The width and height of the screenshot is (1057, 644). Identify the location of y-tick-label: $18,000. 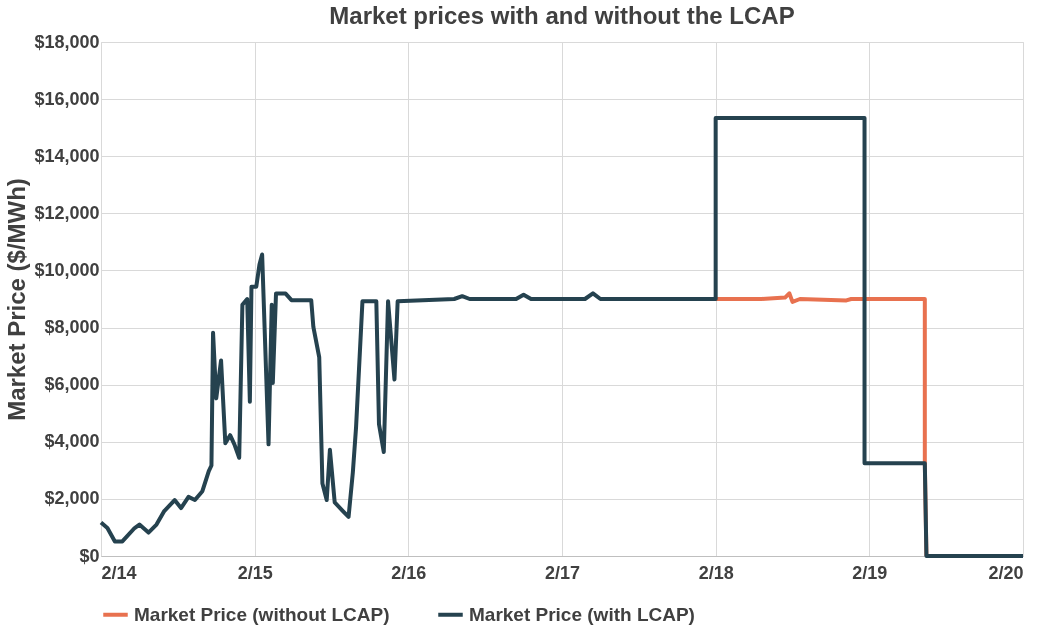
(67, 41).